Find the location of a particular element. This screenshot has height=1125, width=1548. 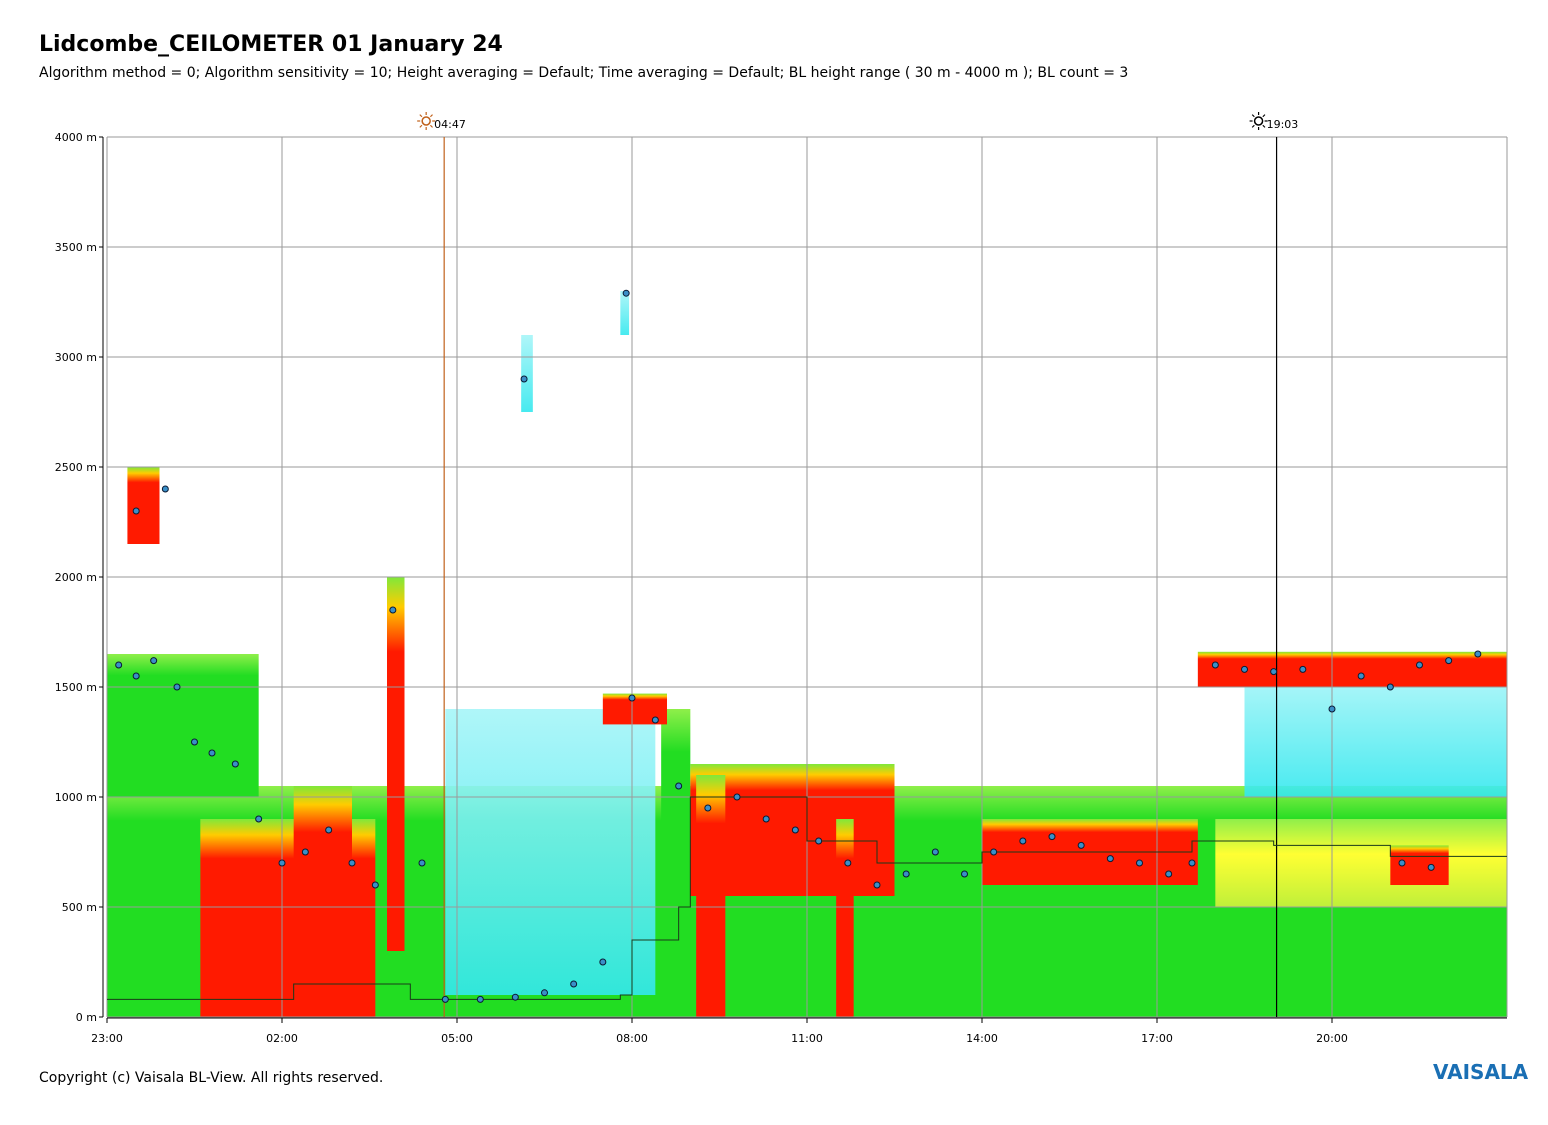

sunrise-time-label: 04:47 is located at coordinates (450, 124).